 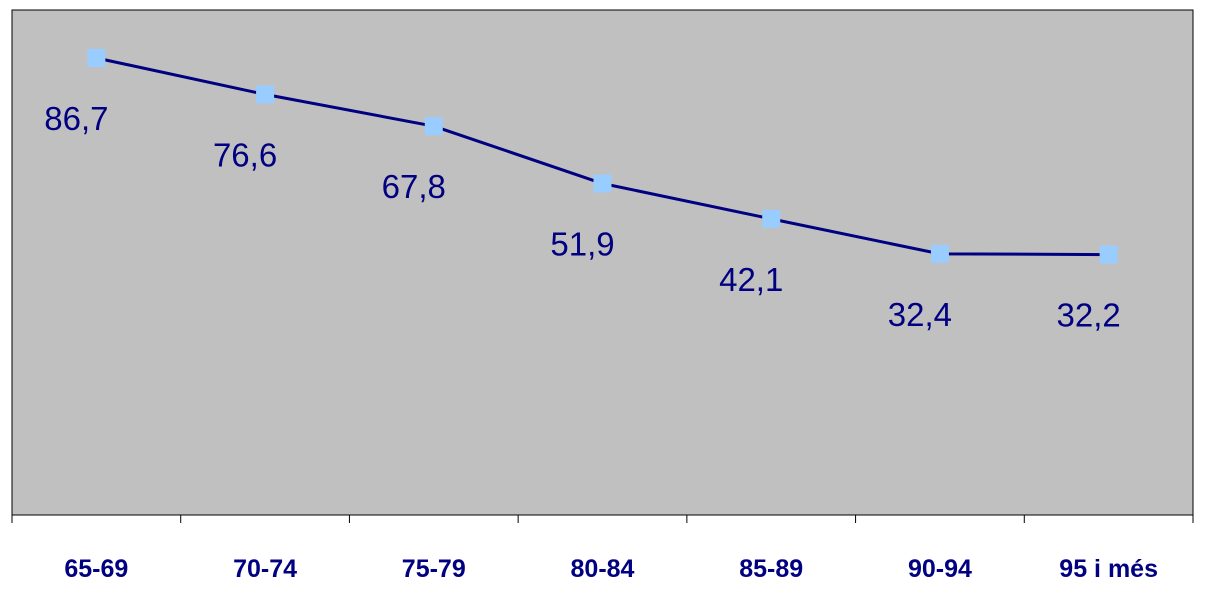 What do you see at coordinates (245, 154) in the screenshot?
I see `data-label: 76,6` at bounding box center [245, 154].